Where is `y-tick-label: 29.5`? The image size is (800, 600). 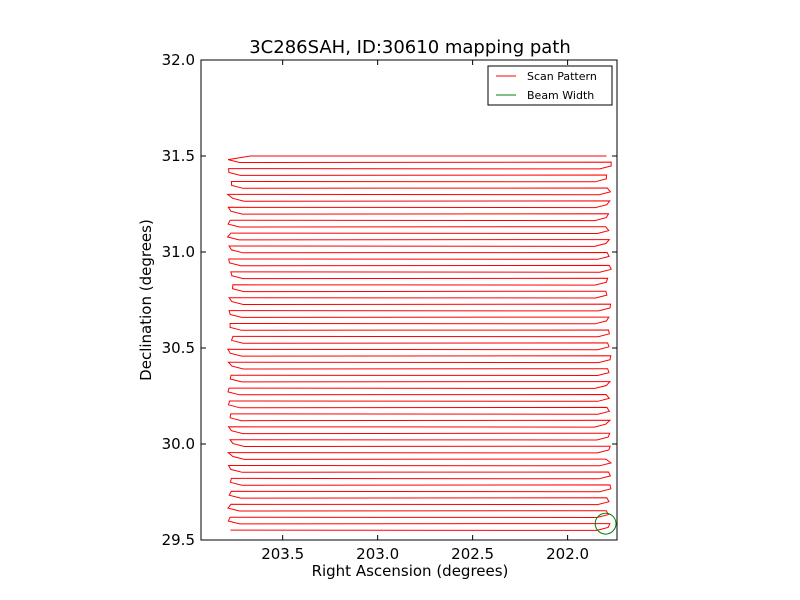 y-tick-label: 29.5 is located at coordinates (178, 540).